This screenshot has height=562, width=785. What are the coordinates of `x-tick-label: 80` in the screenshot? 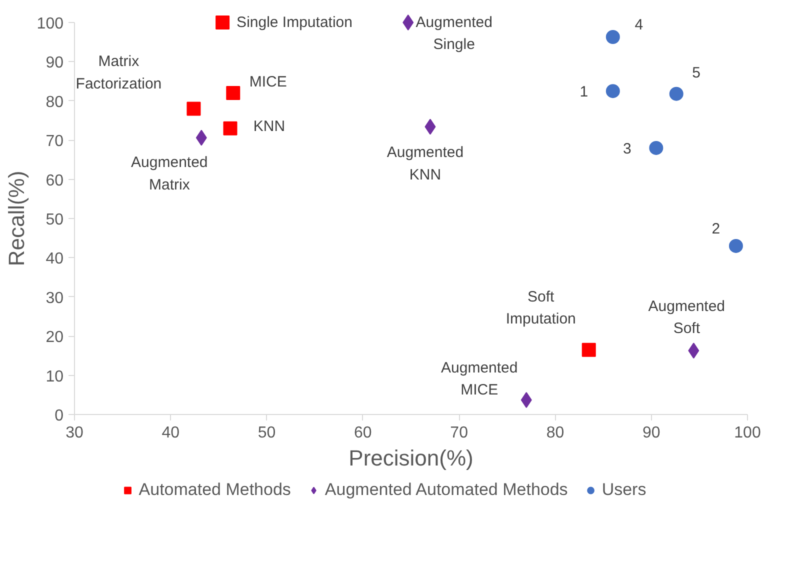 It's located at (555, 433).